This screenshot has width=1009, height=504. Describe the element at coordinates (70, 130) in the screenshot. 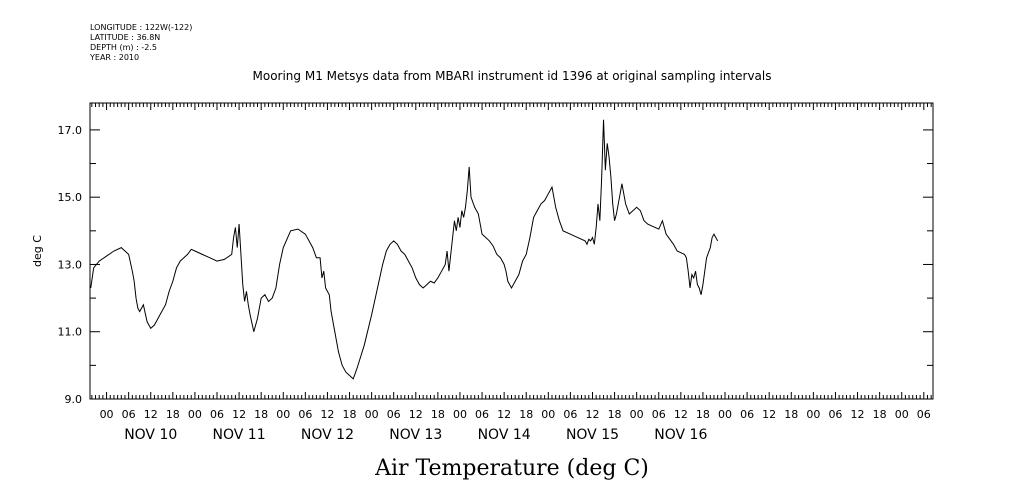

I see `y-tick-label: 17.0` at that location.